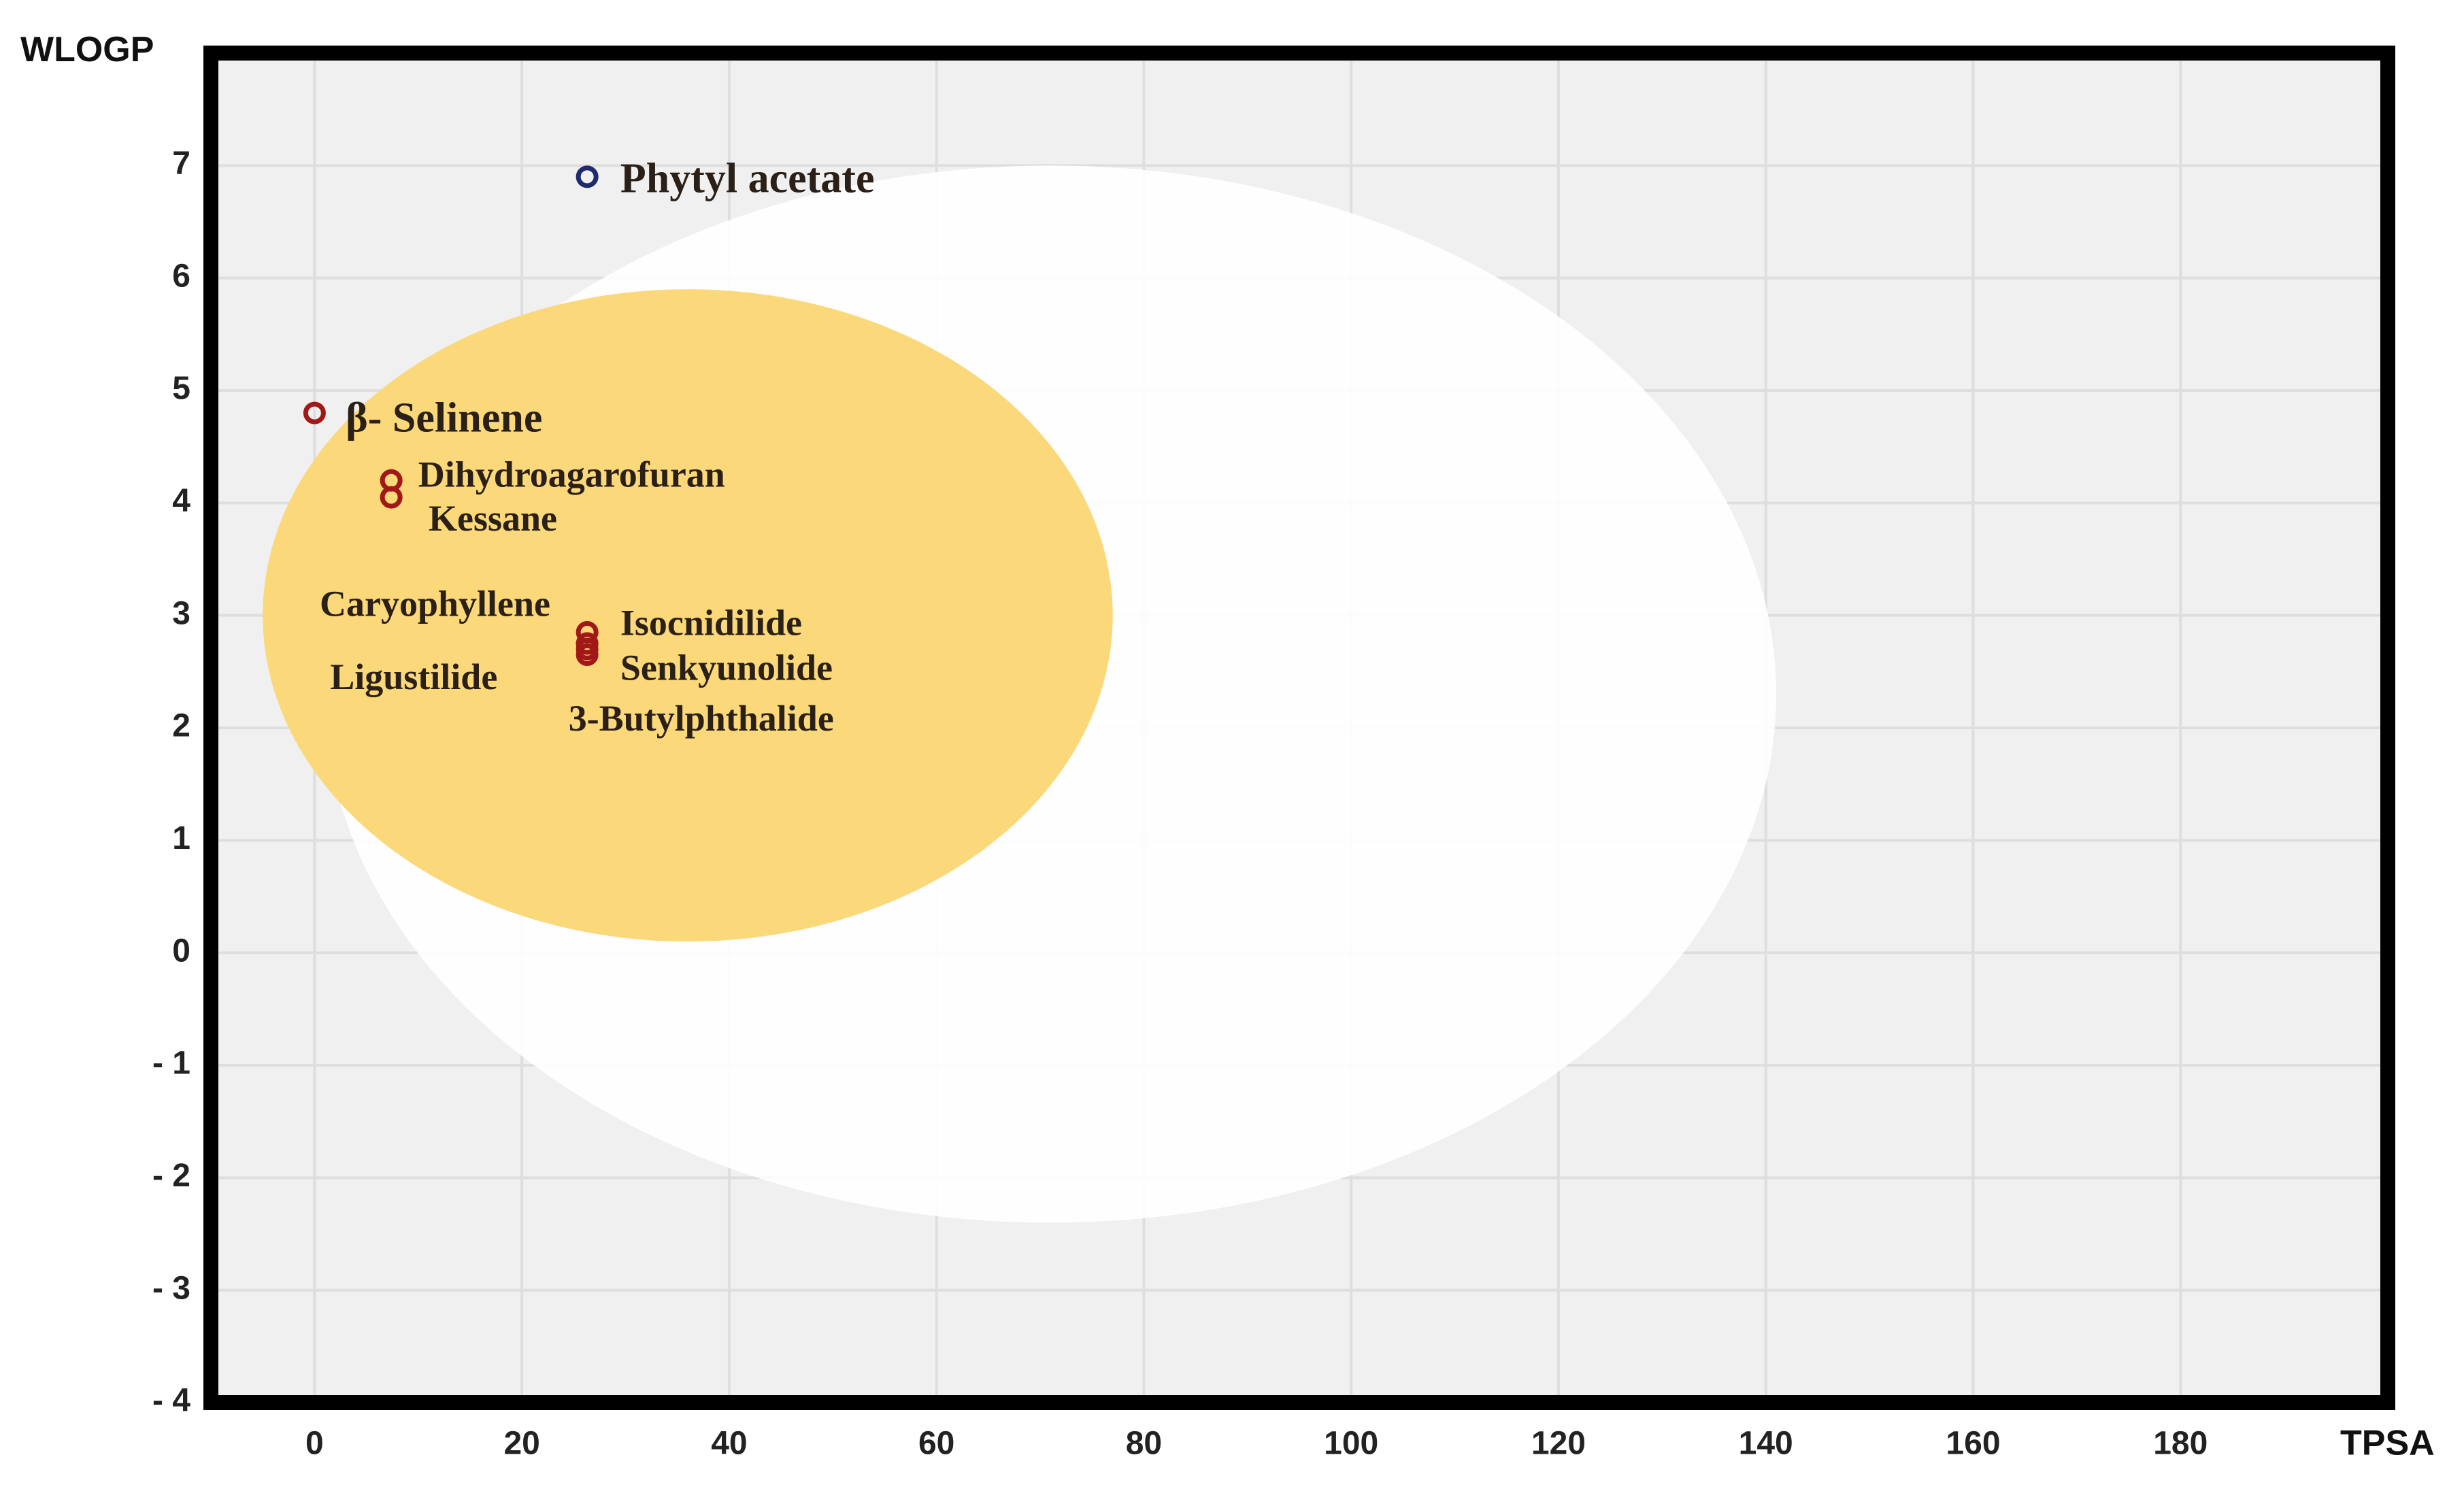  I want to click on x-tick-label: 20, so click(521, 1444).